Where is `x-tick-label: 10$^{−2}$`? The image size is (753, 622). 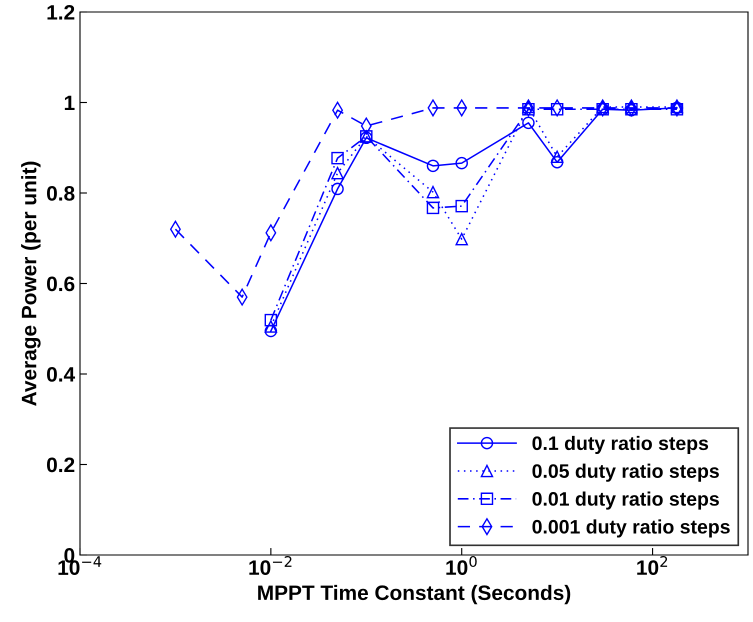
x-tick-label: 10$^{−2}$ is located at coordinates (270, 566).